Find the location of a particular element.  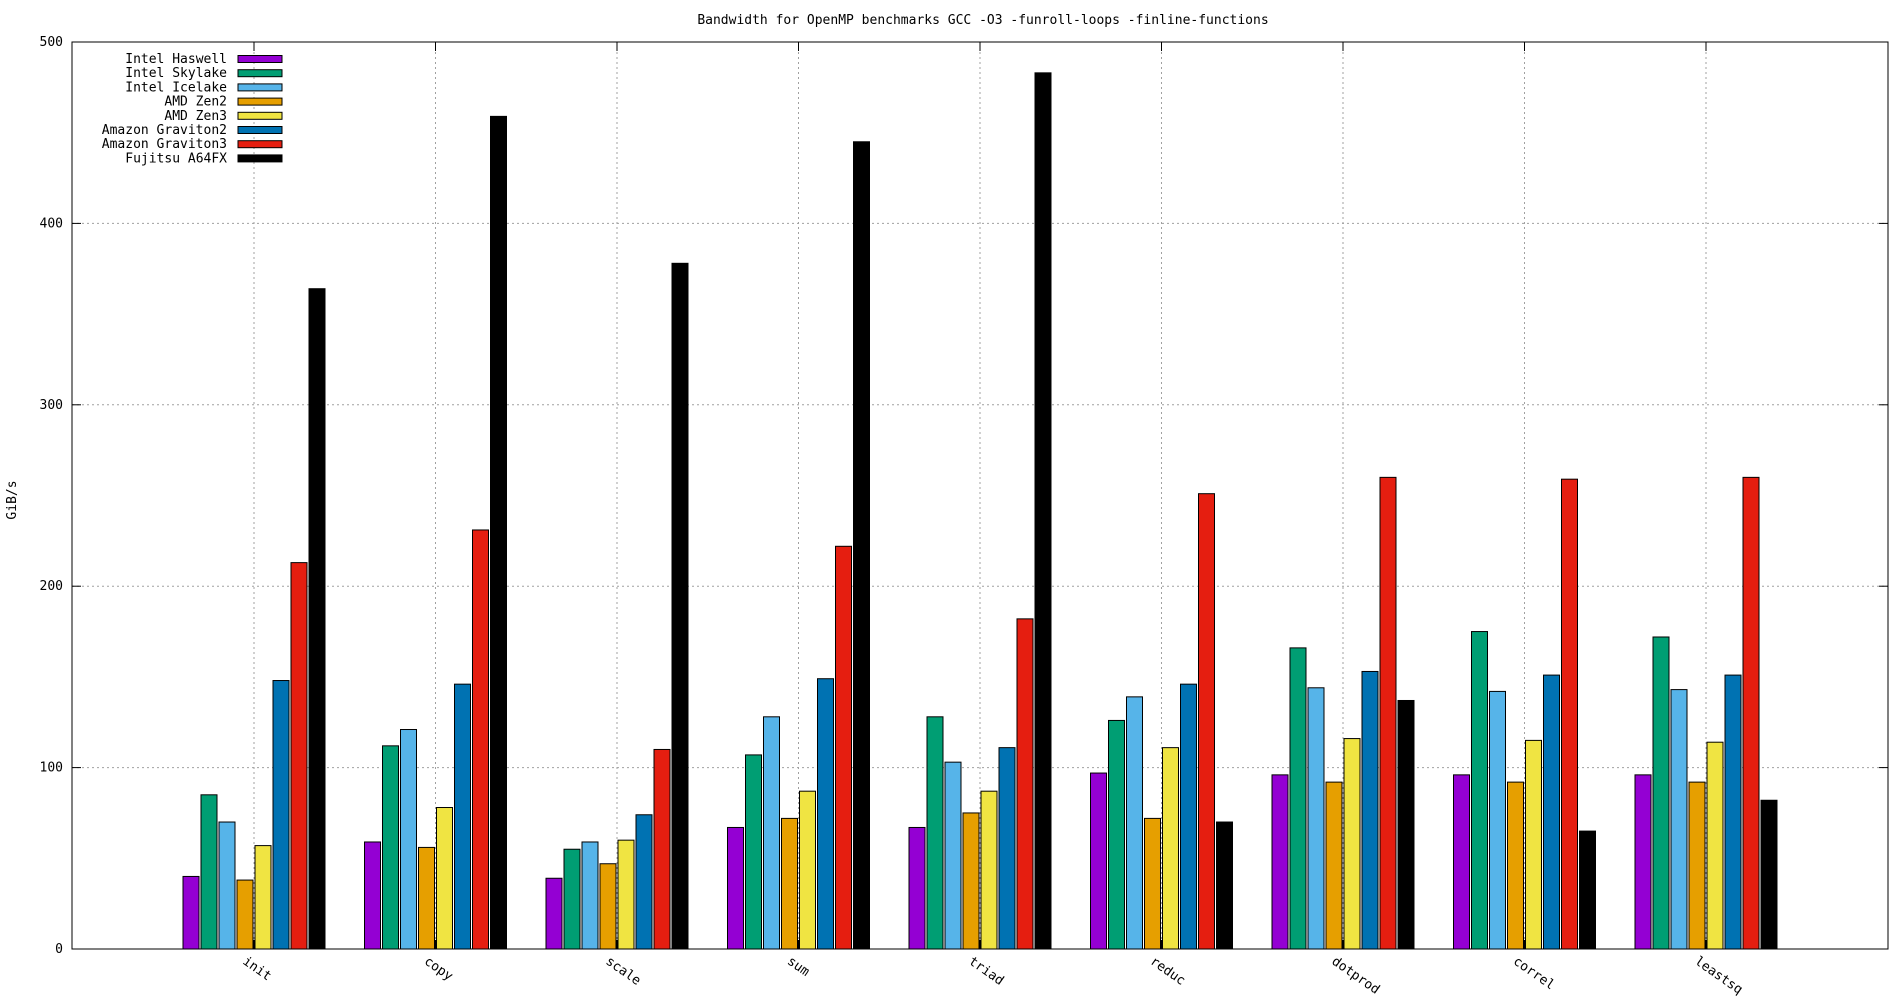

x-tick-label-correl: correl is located at coordinates (1533, 973).